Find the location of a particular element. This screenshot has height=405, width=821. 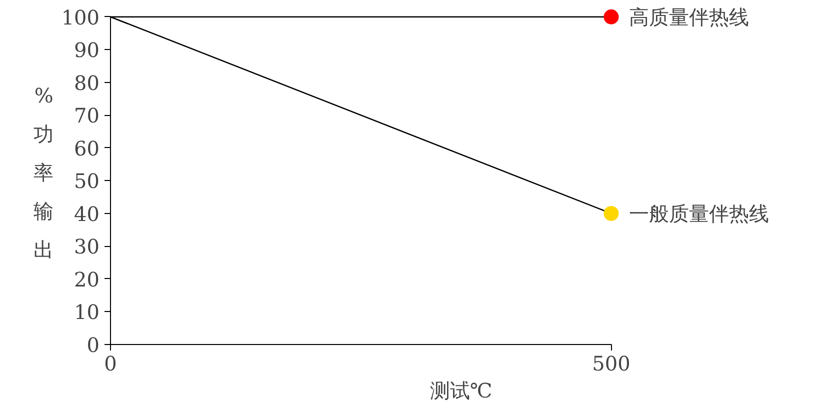

series-label: 一般质量伴热线 is located at coordinates (699, 213).